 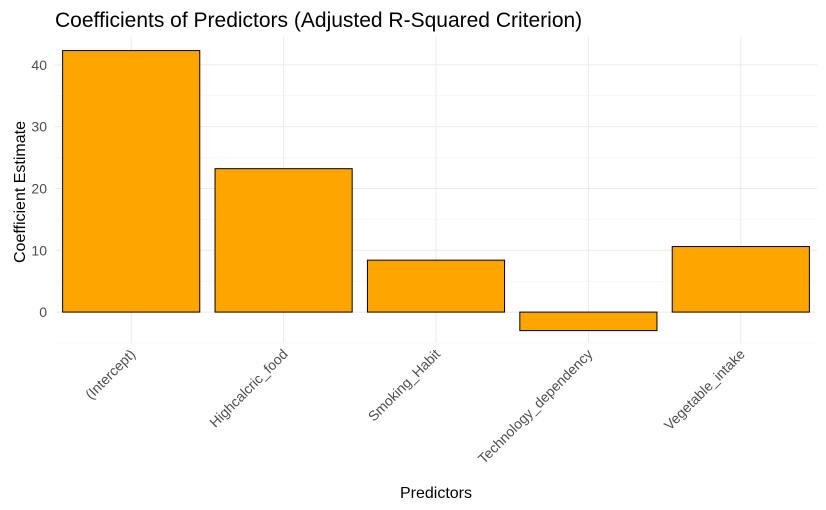 I want to click on y-tick-label: 10, so click(x=39, y=250).